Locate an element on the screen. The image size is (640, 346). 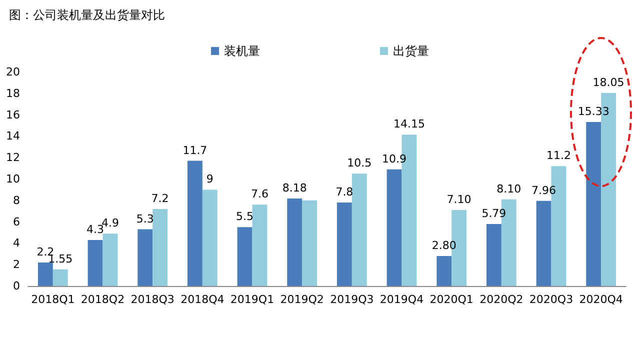
data-label: 7.10 is located at coordinates (459, 199).